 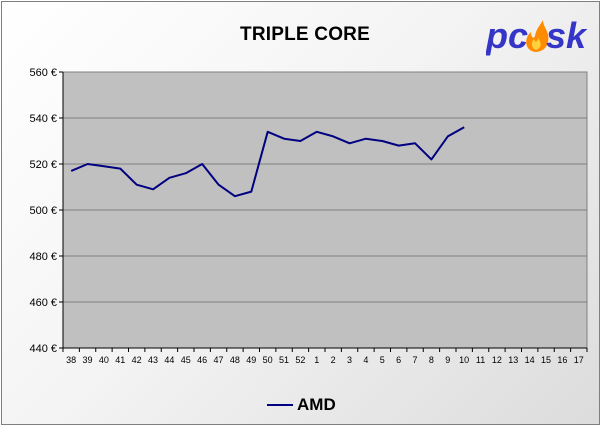 I want to click on x-tick-label: 17, so click(x=579, y=360).